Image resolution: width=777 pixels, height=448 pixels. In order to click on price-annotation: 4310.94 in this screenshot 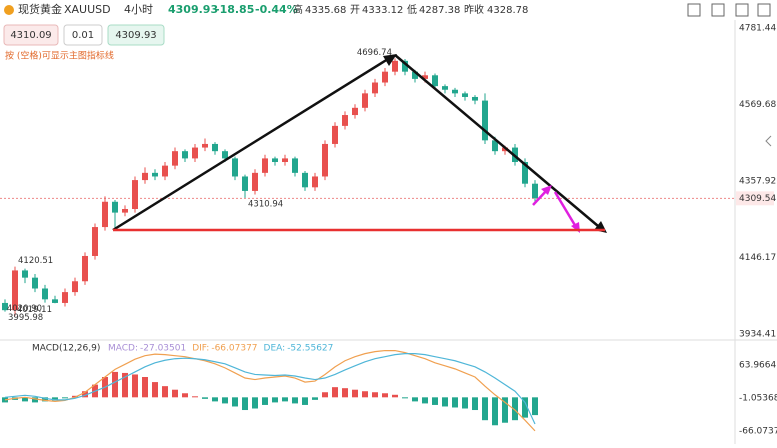, I will do `click(265, 204)`.